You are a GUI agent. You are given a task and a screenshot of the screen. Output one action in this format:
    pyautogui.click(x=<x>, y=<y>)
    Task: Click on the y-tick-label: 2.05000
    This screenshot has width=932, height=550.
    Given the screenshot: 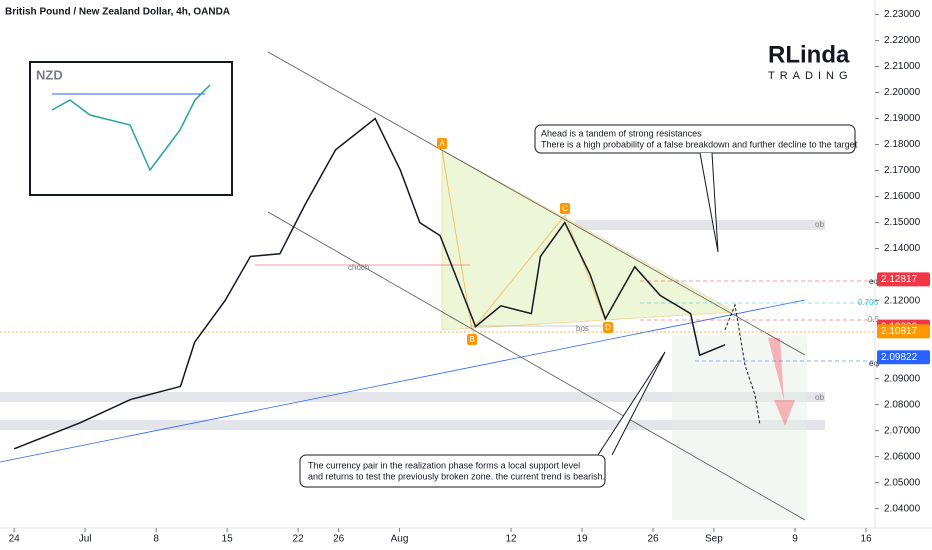 What is the action you would take?
    pyautogui.click(x=902, y=482)
    